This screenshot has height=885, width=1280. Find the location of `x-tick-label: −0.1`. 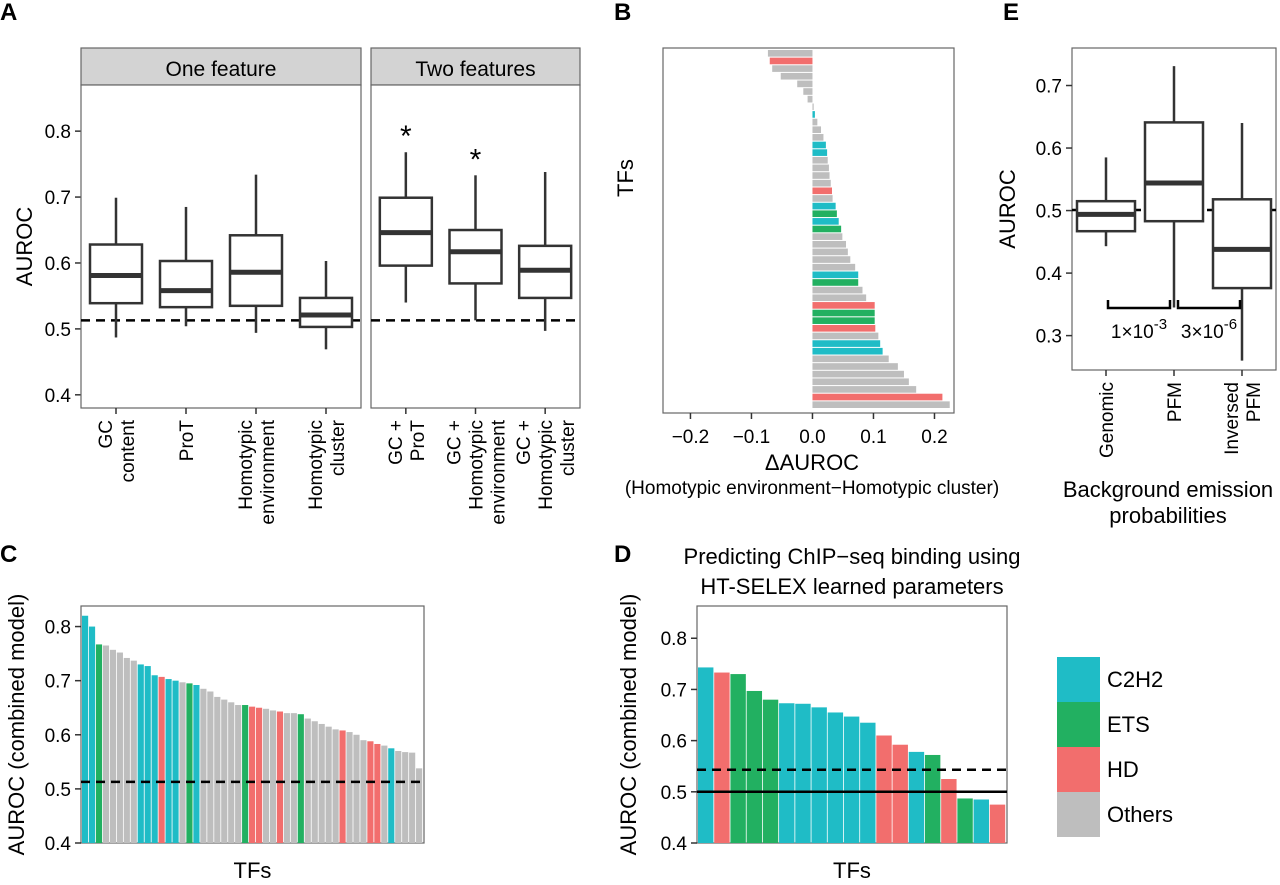

x-tick-label: −0.1 is located at coordinates (752, 437).